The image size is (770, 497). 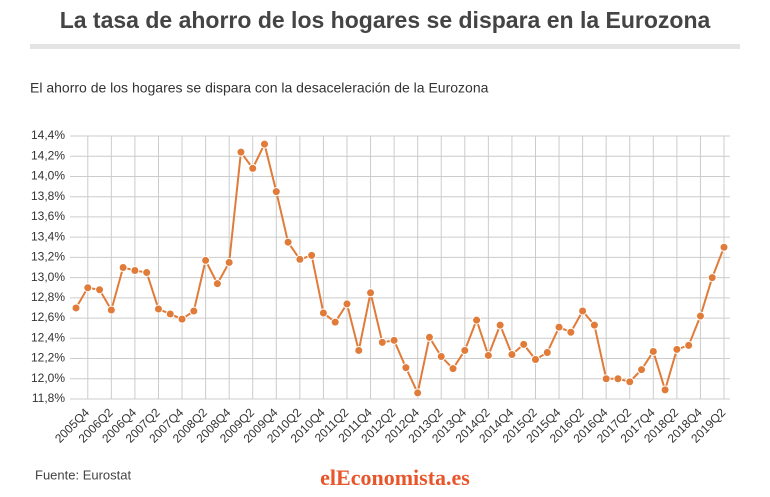 What do you see at coordinates (83, 474) in the screenshot?
I see `source: Fuente: Eurostat` at bounding box center [83, 474].